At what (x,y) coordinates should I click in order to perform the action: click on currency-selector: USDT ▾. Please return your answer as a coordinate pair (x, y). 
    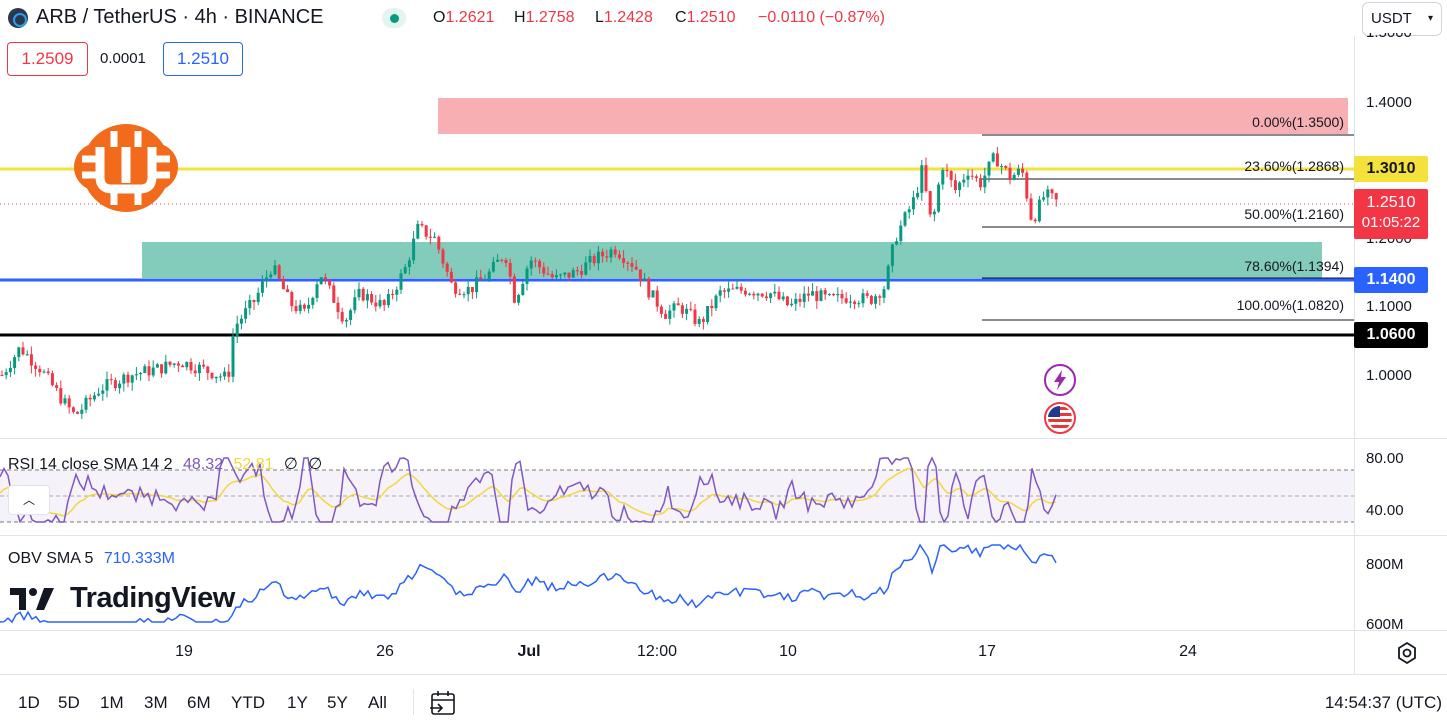
    Looking at the image, I should click on (1402, 19).